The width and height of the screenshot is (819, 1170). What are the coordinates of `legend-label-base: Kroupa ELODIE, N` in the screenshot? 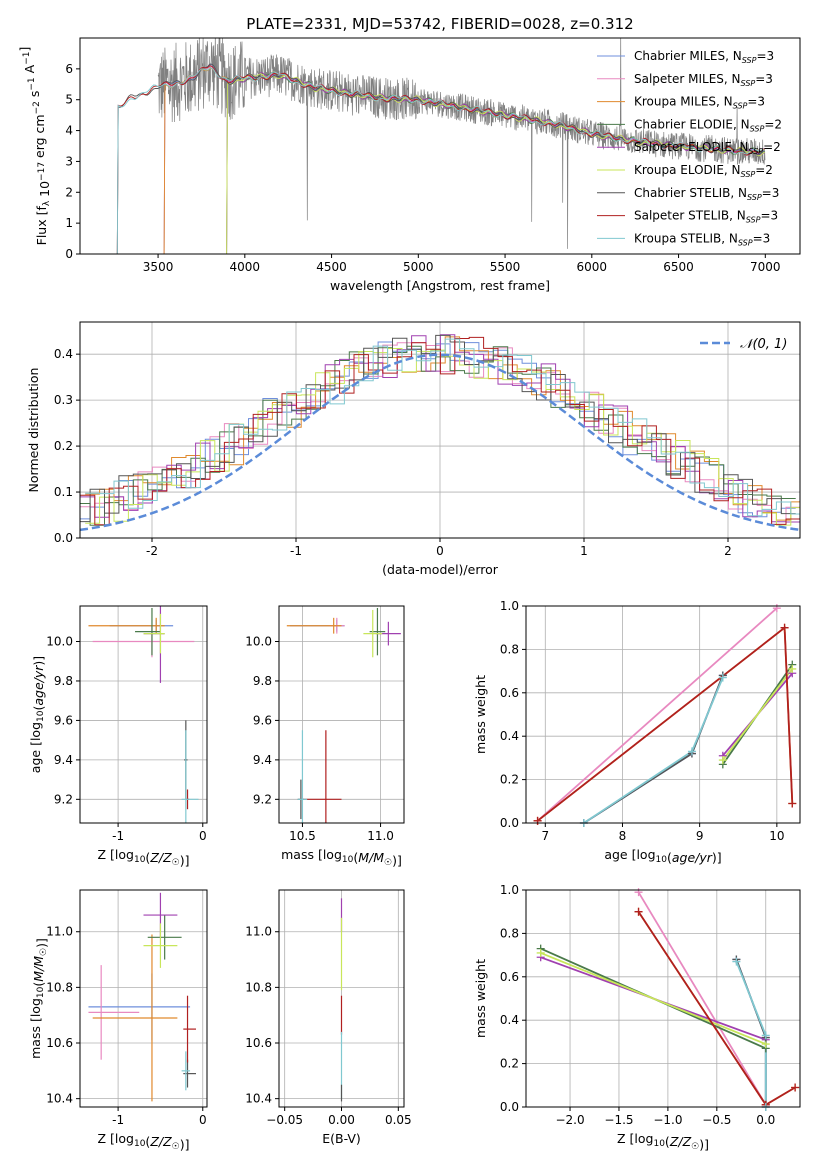 It's located at (687, 170).